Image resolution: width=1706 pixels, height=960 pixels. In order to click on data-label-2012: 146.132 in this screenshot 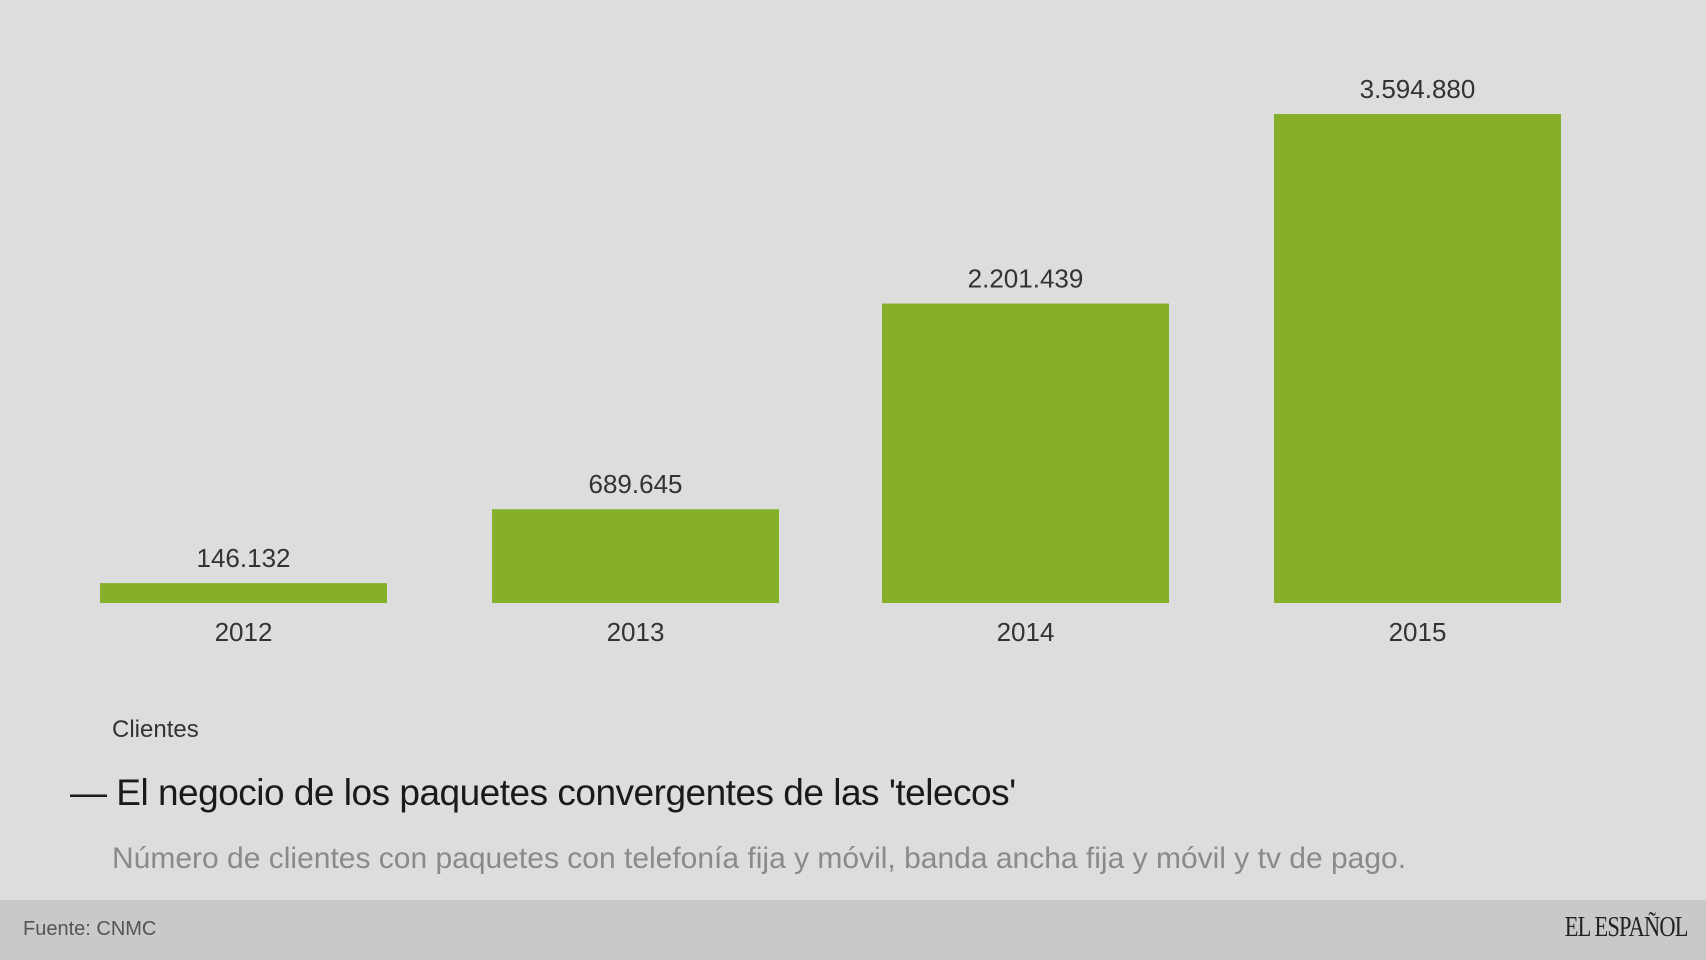, I will do `click(244, 558)`.